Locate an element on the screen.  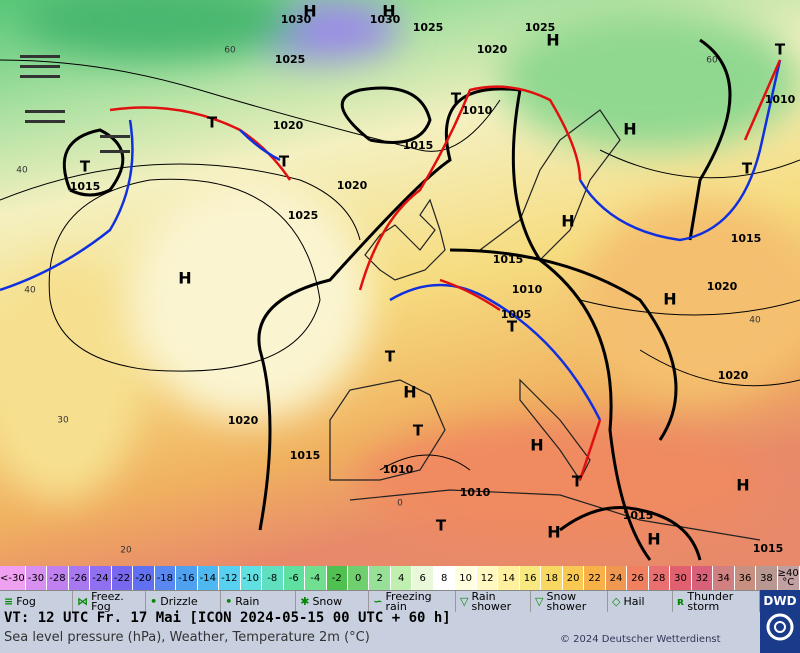
color-scale-step: ≥40 °C is located at coordinates (788, 578).